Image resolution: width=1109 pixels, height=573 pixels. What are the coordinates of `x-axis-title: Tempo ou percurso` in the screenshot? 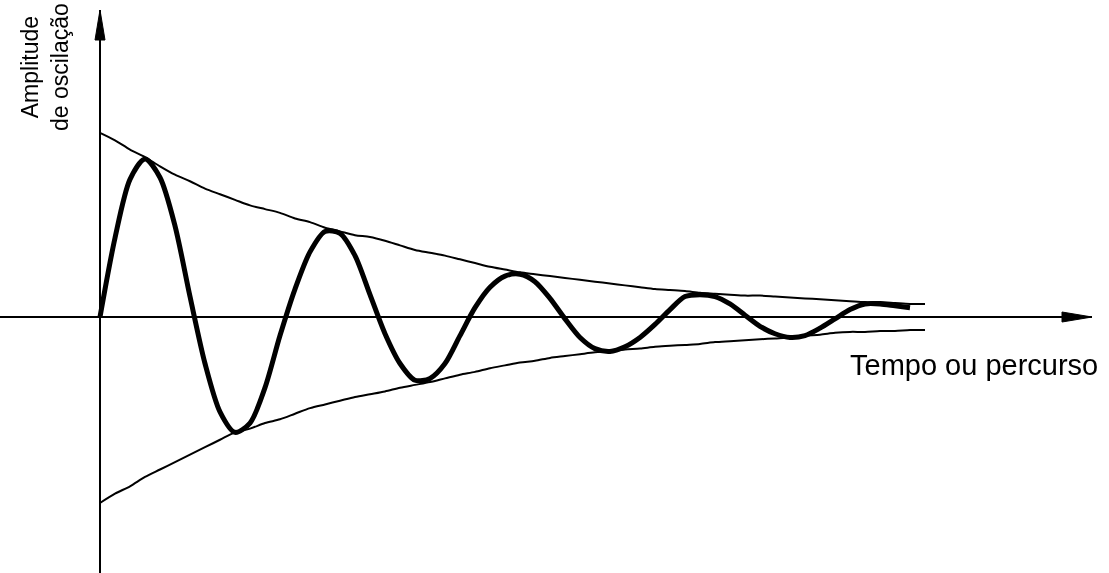 It's located at (974, 365).